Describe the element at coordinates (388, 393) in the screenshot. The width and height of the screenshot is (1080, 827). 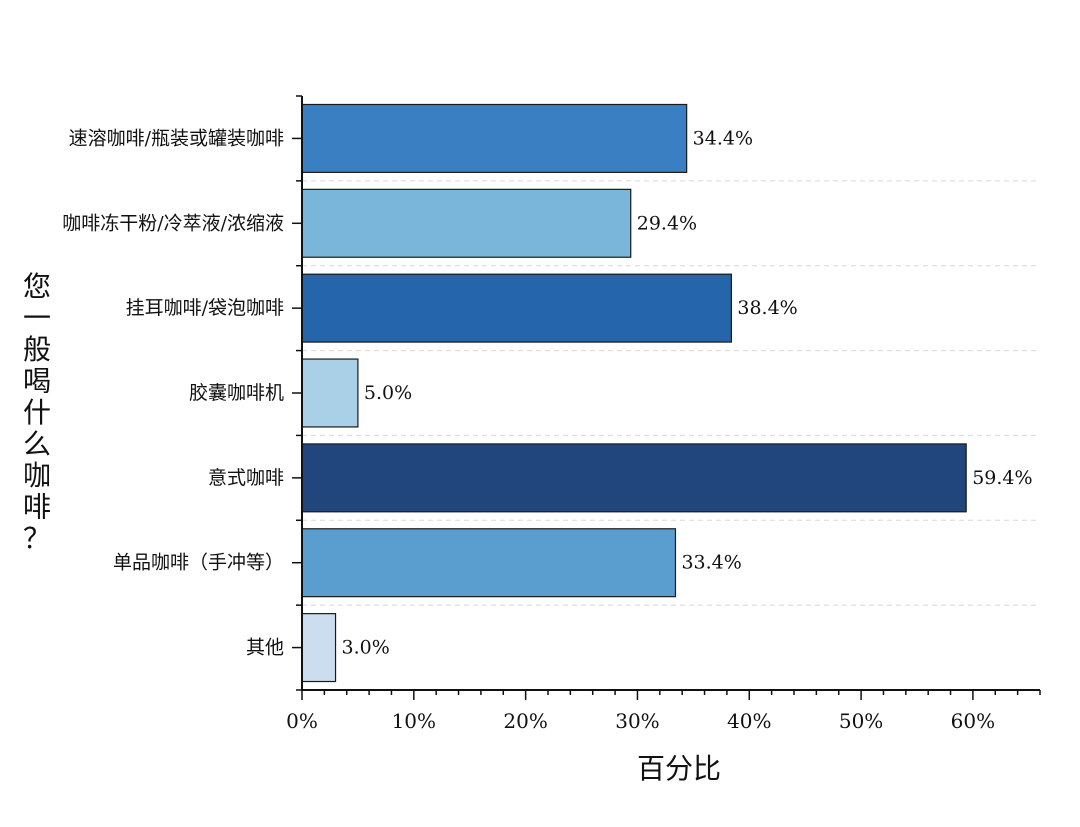
I see `data-label: 5.0%` at that location.